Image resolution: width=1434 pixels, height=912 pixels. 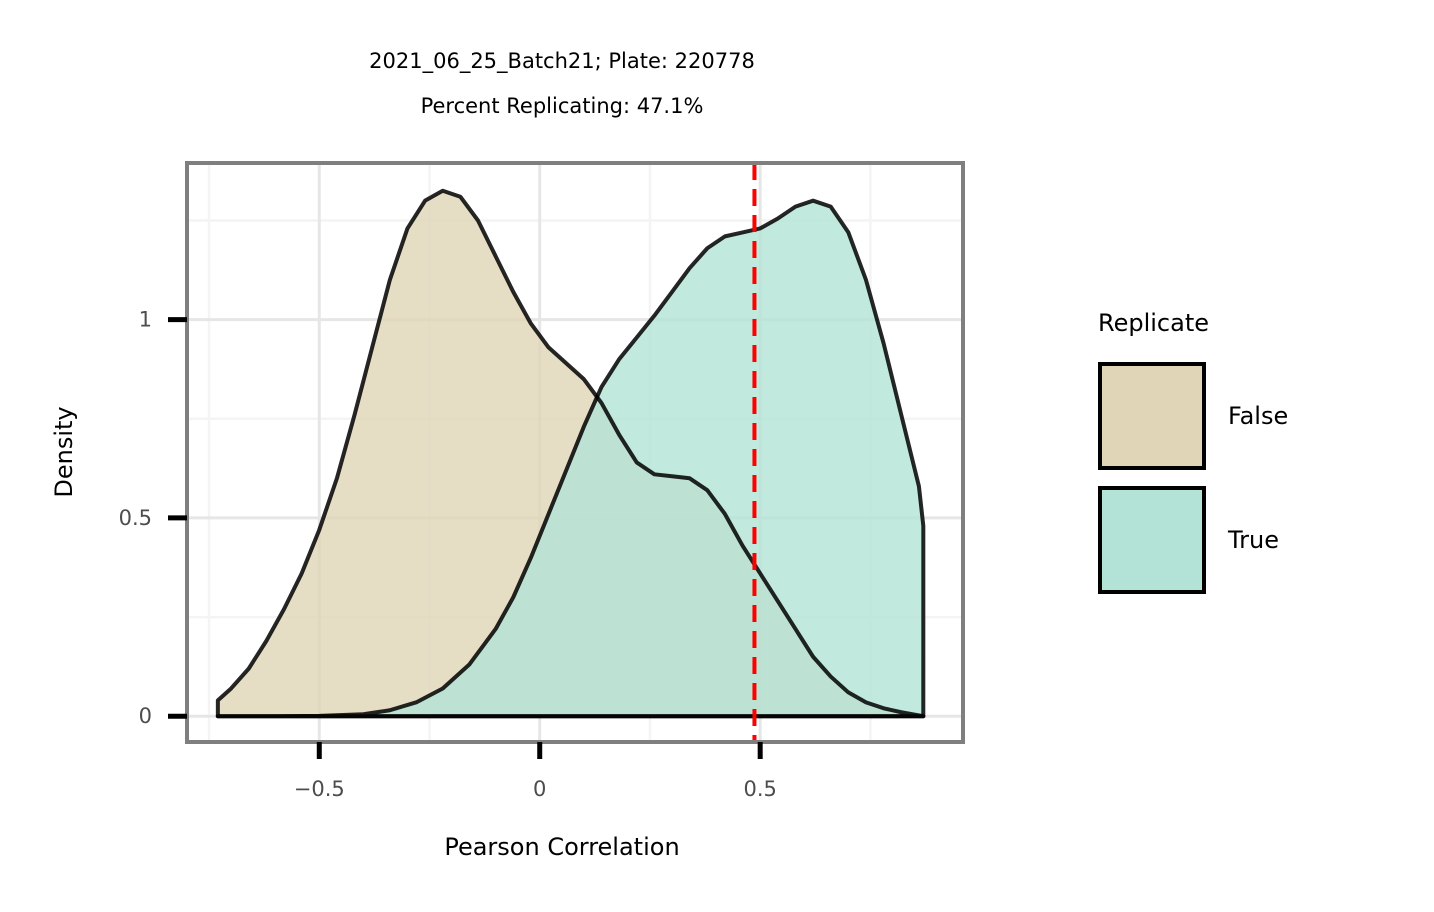 I want to click on legend-label-true: True, so click(x=1253, y=540).